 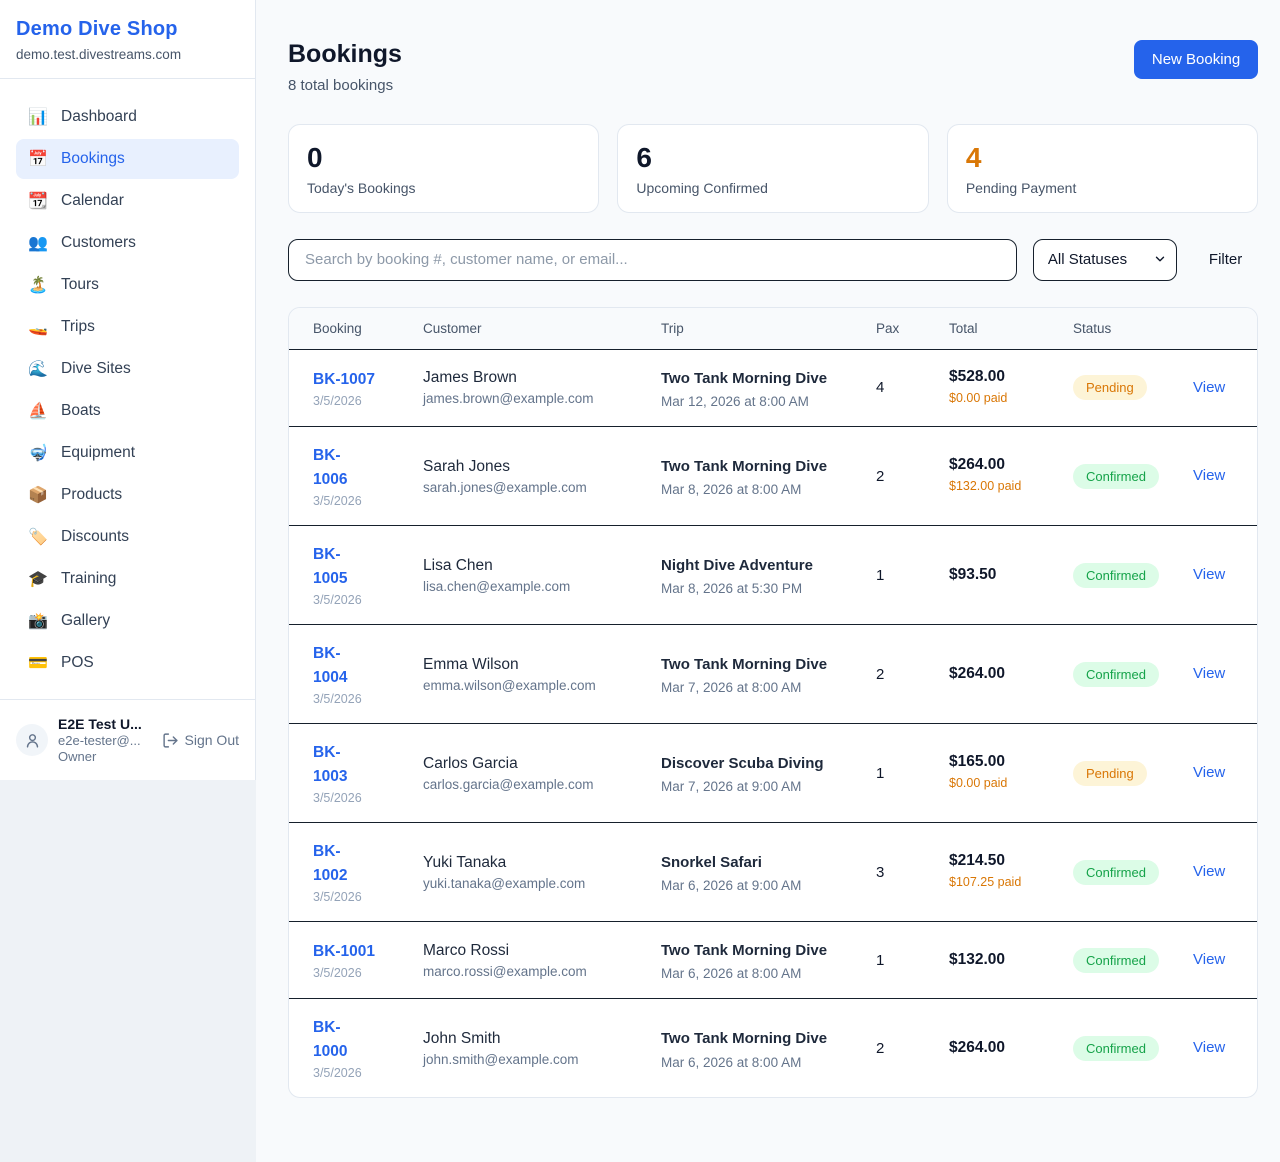 I want to click on customer-name: John Smith, so click(x=462, y=1038).